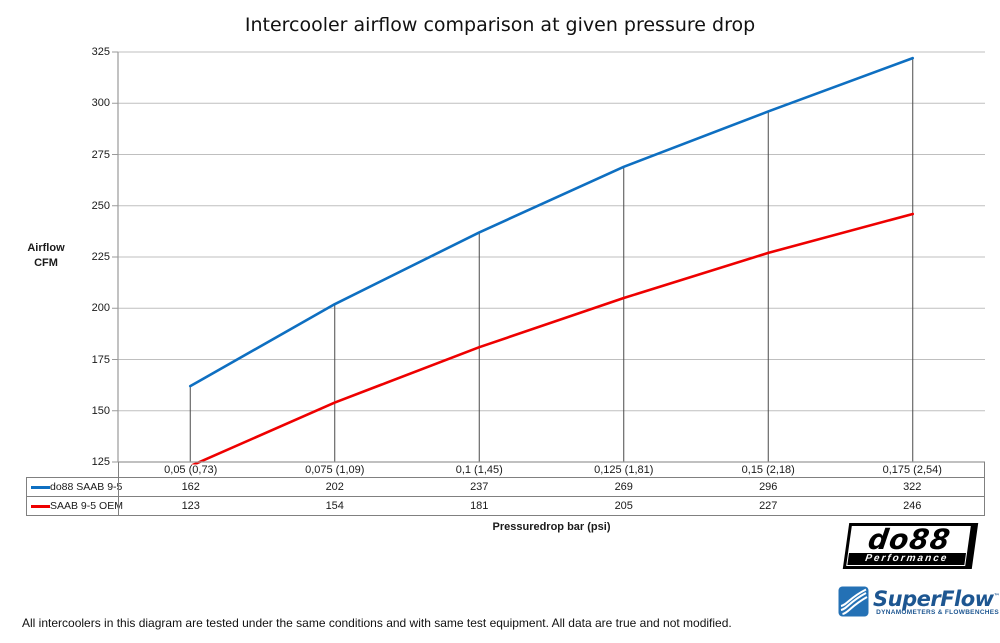  Describe the element at coordinates (100, 359) in the screenshot. I see `y-tick-label: 175` at that location.